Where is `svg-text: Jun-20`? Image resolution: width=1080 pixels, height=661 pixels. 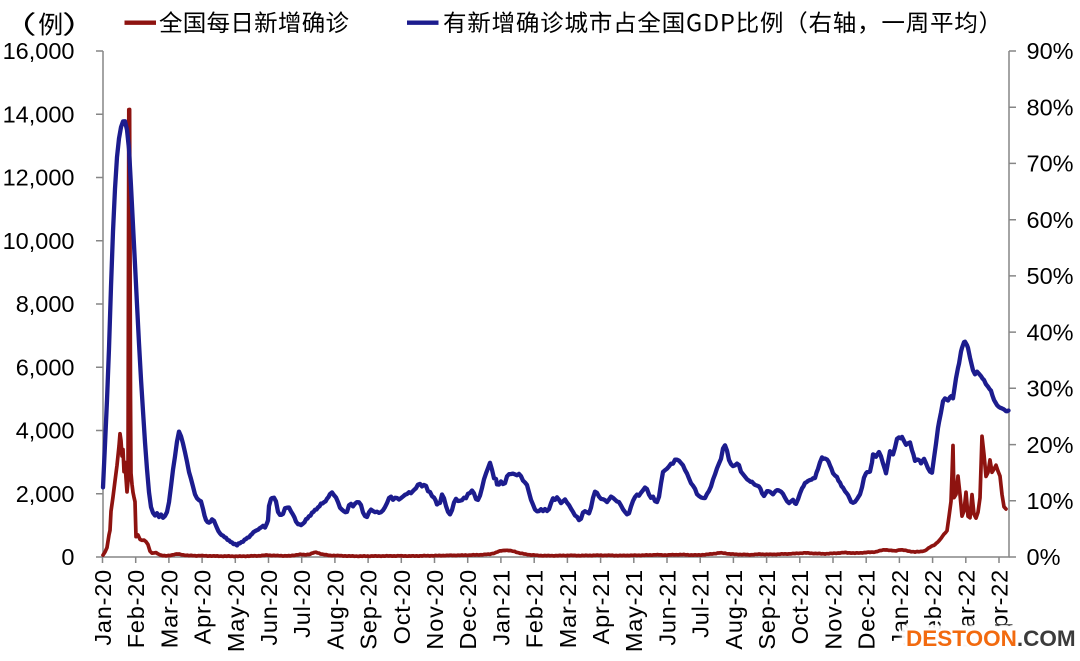 svg-text: Jun-20 is located at coordinates (269, 607).